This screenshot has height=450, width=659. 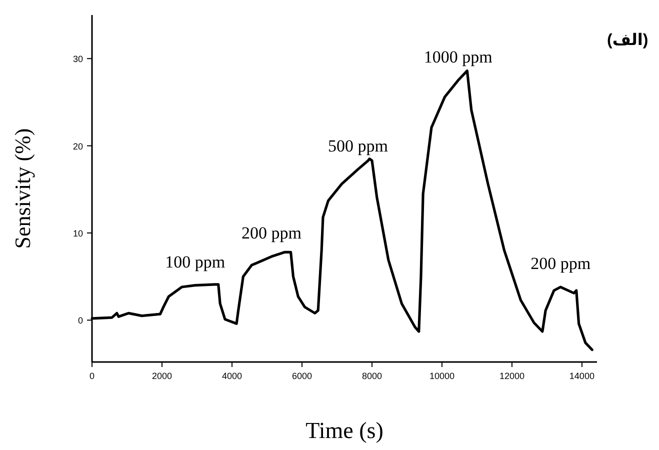 What do you see at coordinates (345, 430) in the screenshot?
I see `x-axis-title: Time (s)` at bounding box center [345, 430].